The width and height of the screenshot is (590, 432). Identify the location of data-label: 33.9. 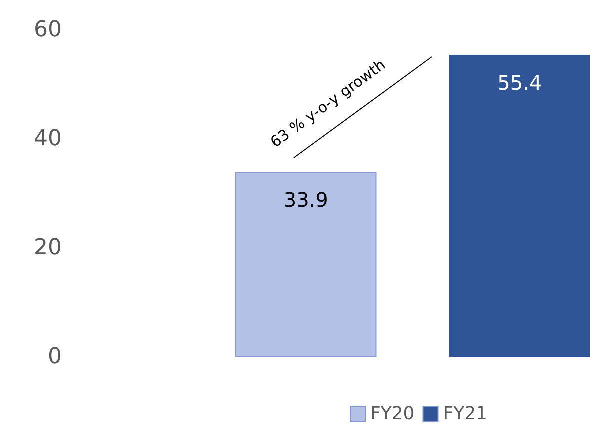
(306, 200).